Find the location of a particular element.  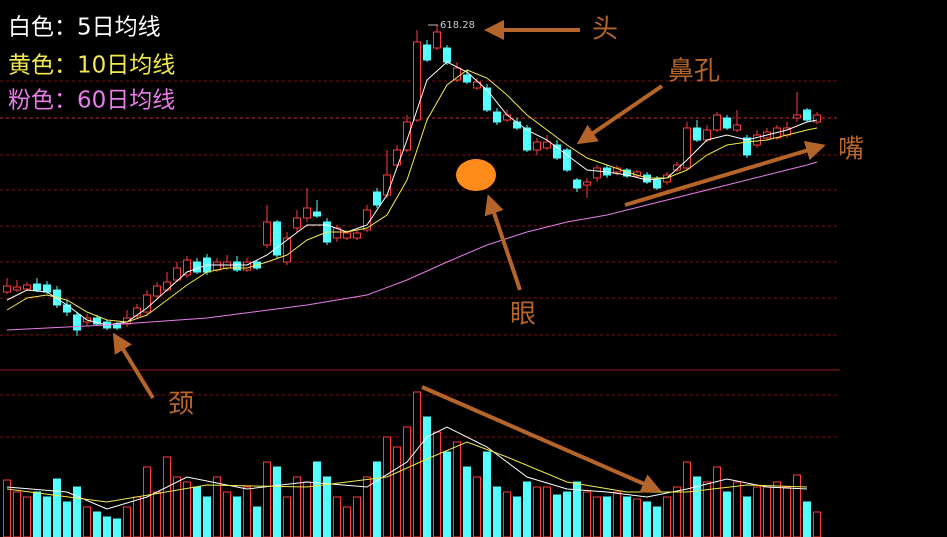

legend: 白色：5日均线 黄色：10日均线 粉色：60日均线 is located at coordinates (91, 64).